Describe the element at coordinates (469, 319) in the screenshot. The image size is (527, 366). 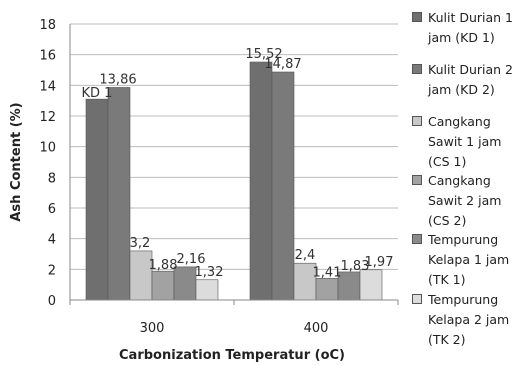
I see `legend-label: Tempurung Kelapa 2 jam (TK 2)` at that location.